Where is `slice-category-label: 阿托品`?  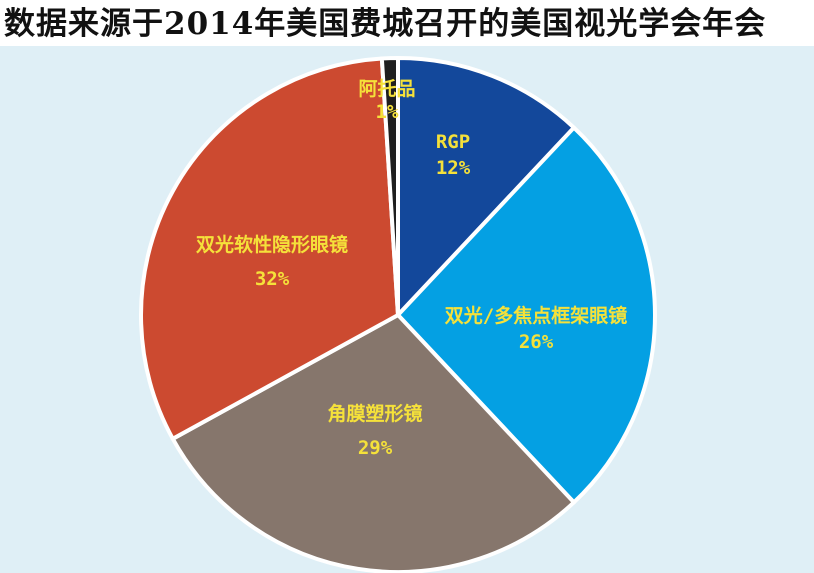
slice-category-label: 阿托品 is located at coordinates (386, 89).